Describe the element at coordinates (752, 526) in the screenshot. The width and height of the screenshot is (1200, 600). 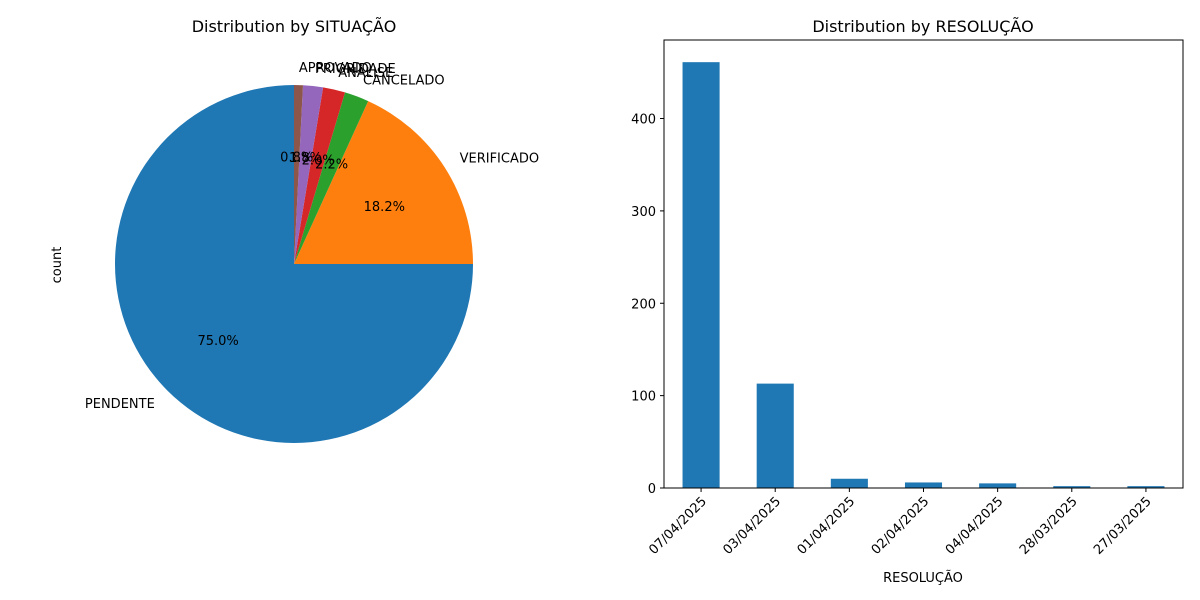
I see `x-tick-label: 03/04/2025` at that location.